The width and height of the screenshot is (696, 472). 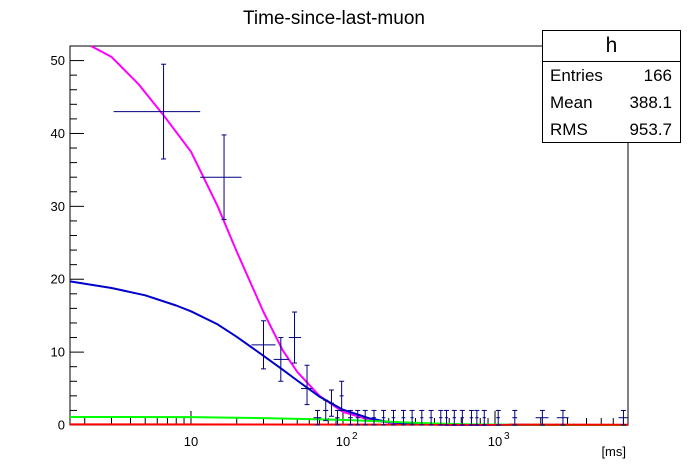 What do you see at coordinates (611, 129) in the screenshot?
I see `stats-row-rms: RMS 953.7` at bounding box center [611, 129].